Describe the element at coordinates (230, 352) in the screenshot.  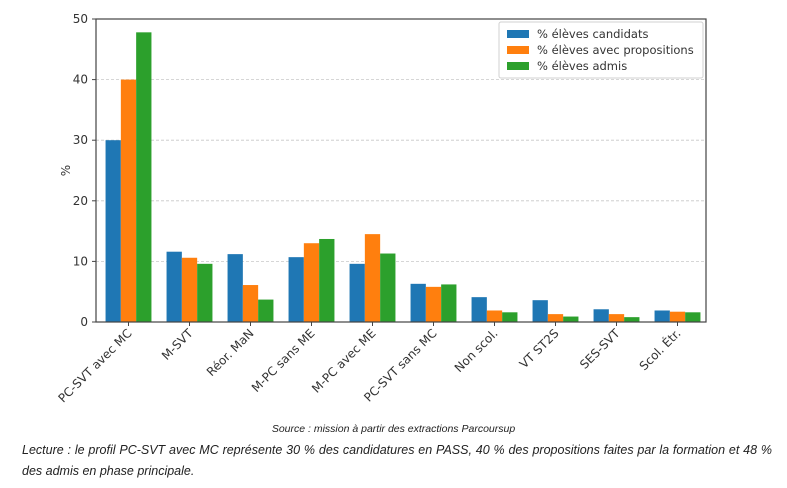
I see `x-tick-label: Réor. MaN` at that location.